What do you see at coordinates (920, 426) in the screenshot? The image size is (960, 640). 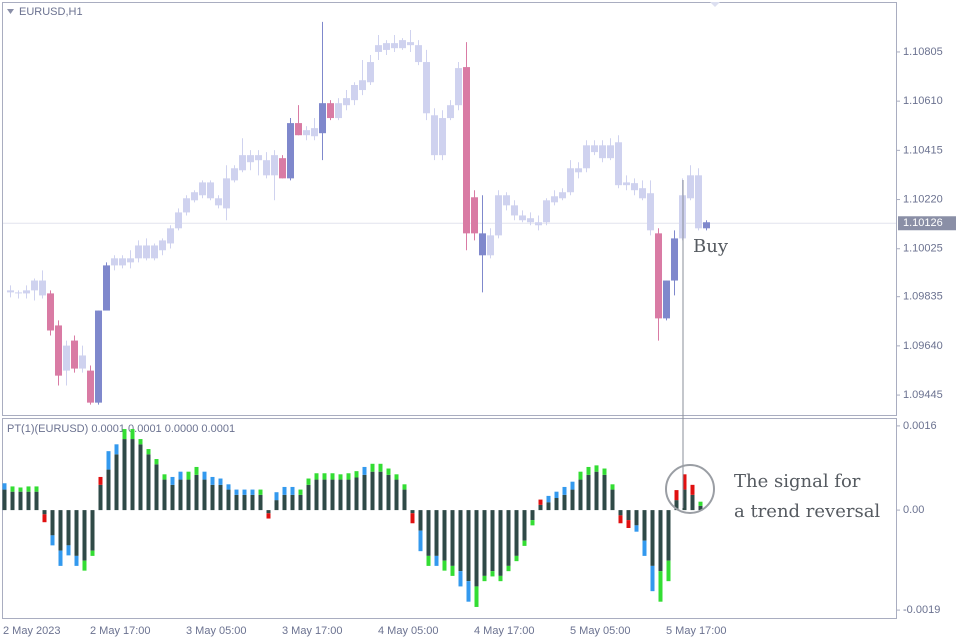 I see `y-tick-label: 0.0016` at bounding box center [920, 426].